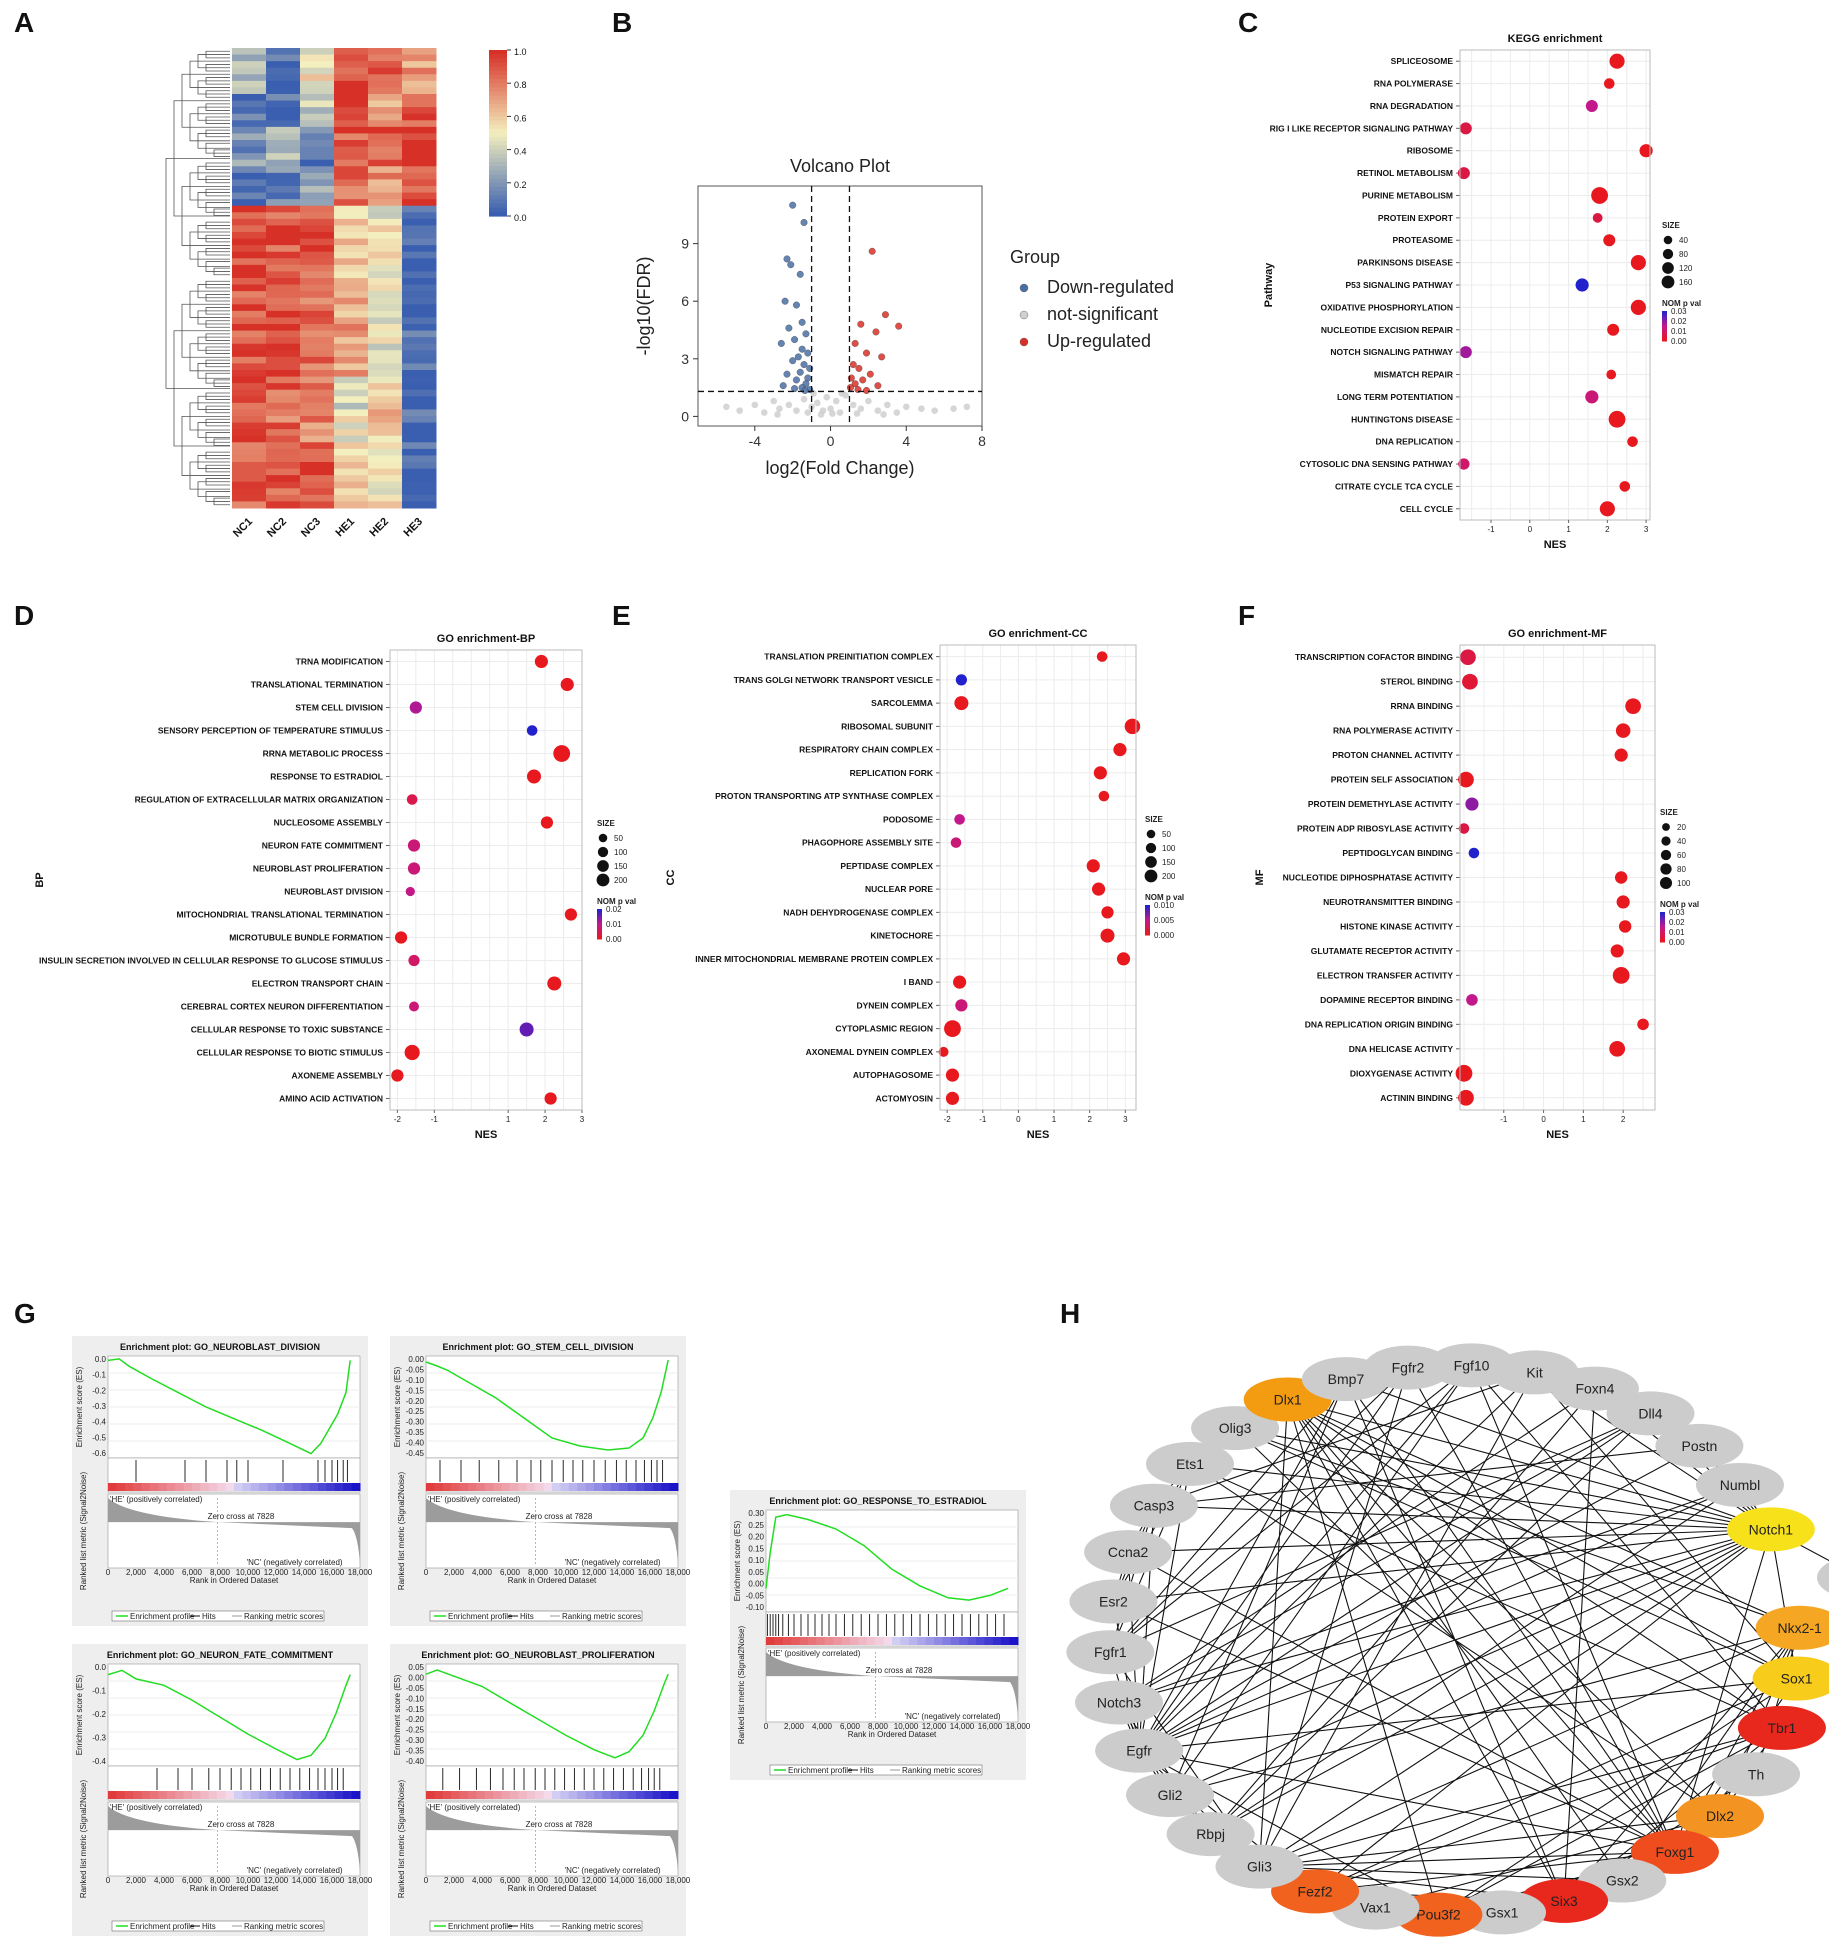 Image resolution: width=1829 pixels, height=1954 pixels. I want to click on network-node-rbpj, so click(1210, 1834).